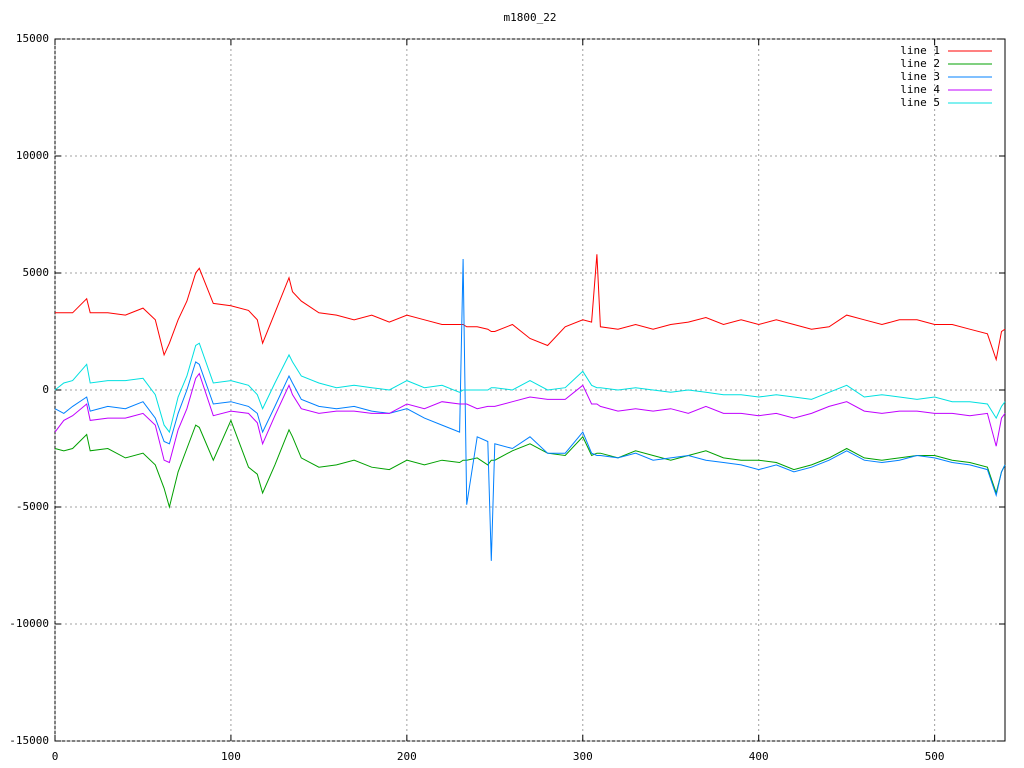 The image size is (1024, 768). What do you see at coordinates (530, 17) in the screenshot?
I see `chart-title: m1800_22` at bounding box center [530, 17].